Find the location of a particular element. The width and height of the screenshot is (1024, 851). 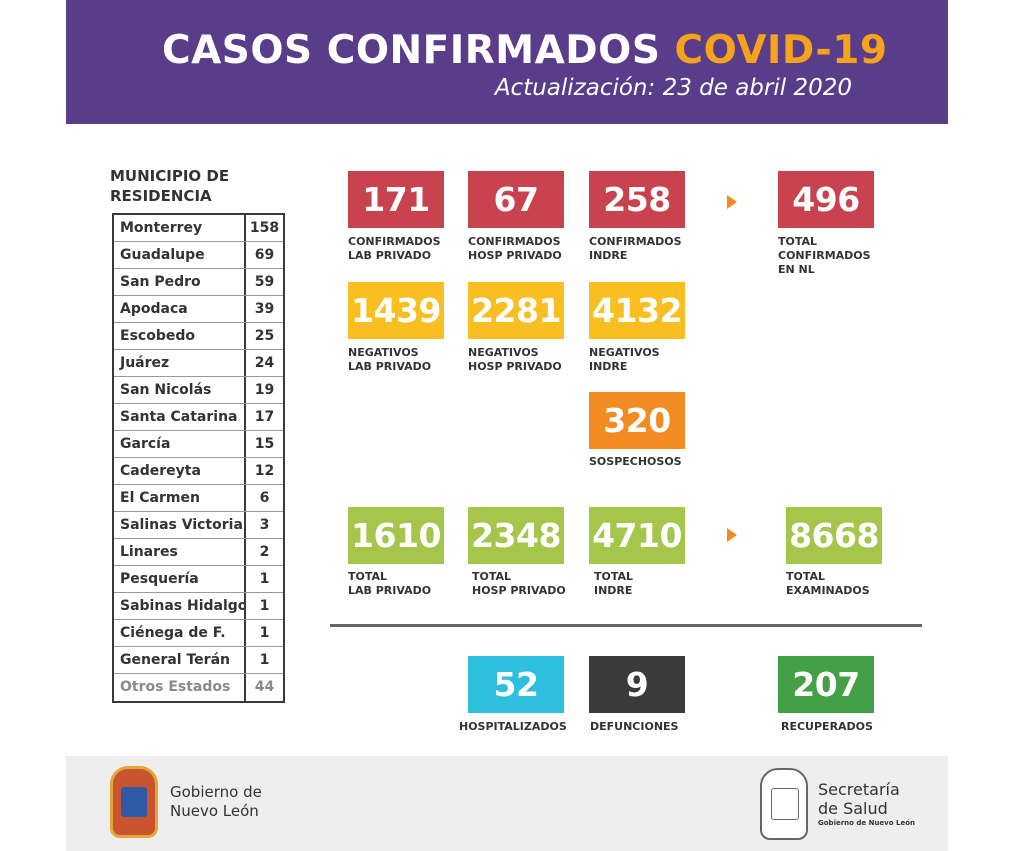

municipio-name: García is located at coordinates (180, 444).